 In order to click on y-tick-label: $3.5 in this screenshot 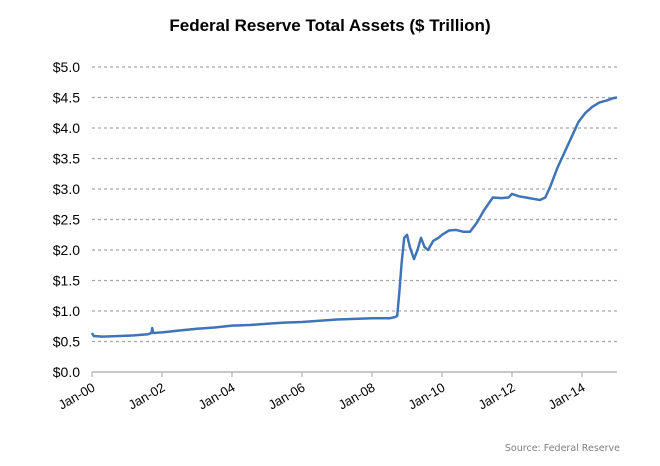, I will do `click(66, 159)`.